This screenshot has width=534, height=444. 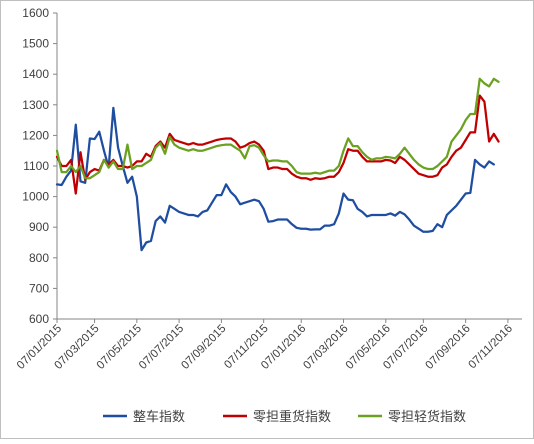 I want to click on legend: 整车指数 零担重货指数 零担轻货指数, so click(x=284, y=417).